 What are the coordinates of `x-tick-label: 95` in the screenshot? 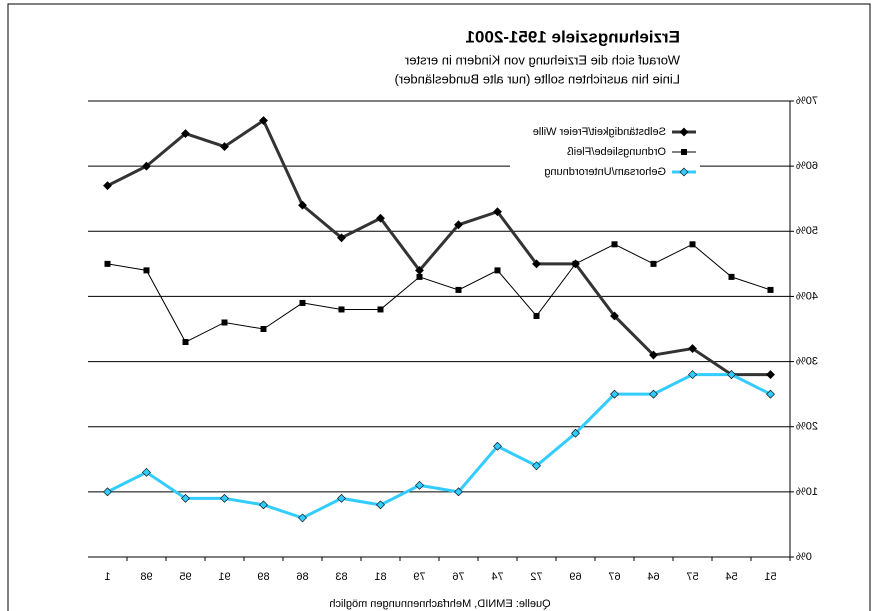 It's located at (185, 577).